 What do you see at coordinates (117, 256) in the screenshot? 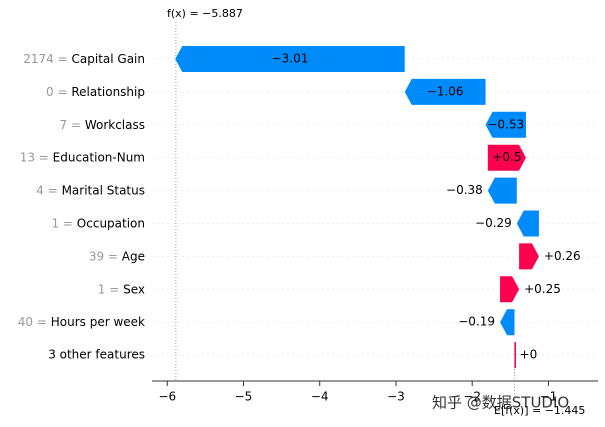
I see `feature-label: 39 = Age` at bounding box center [117, 256].